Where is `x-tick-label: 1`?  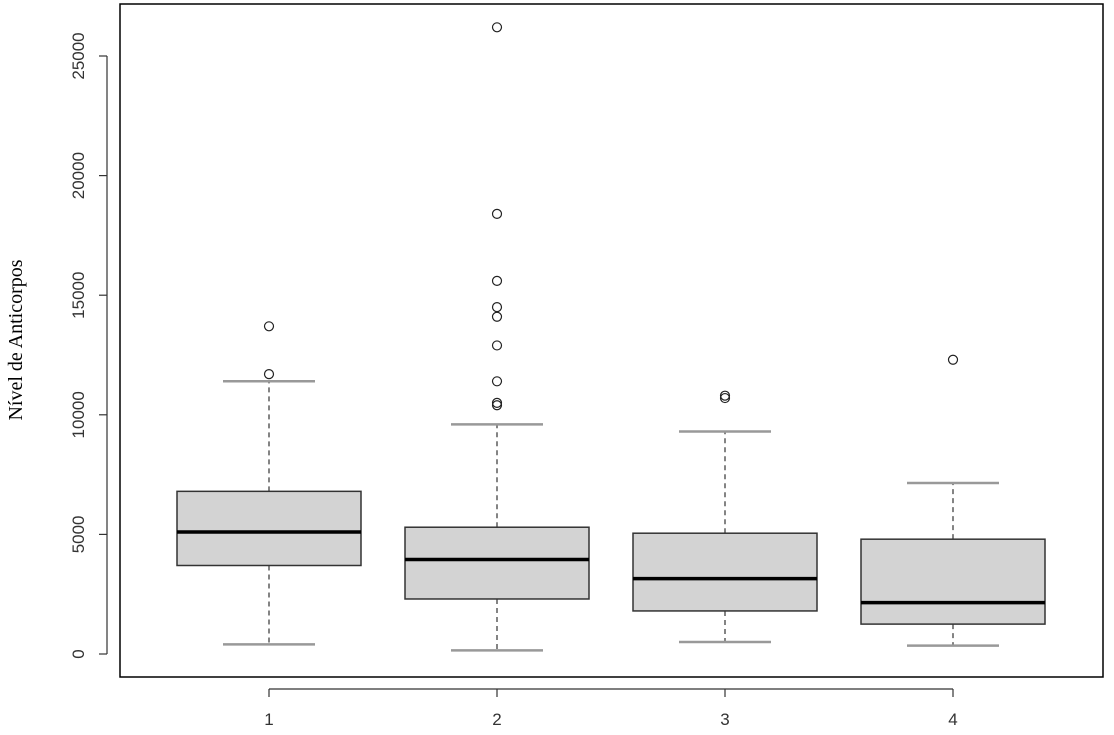 x-tick-label: 1 is located at coordinates (268, 719).